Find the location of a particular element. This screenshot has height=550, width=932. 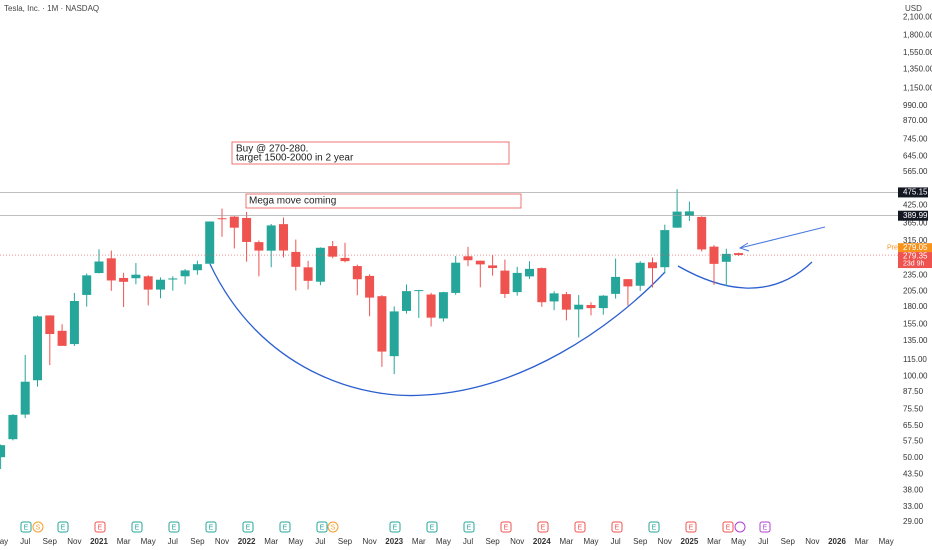

y-tick-label: 315.00 is located at coordinates (915, 240).